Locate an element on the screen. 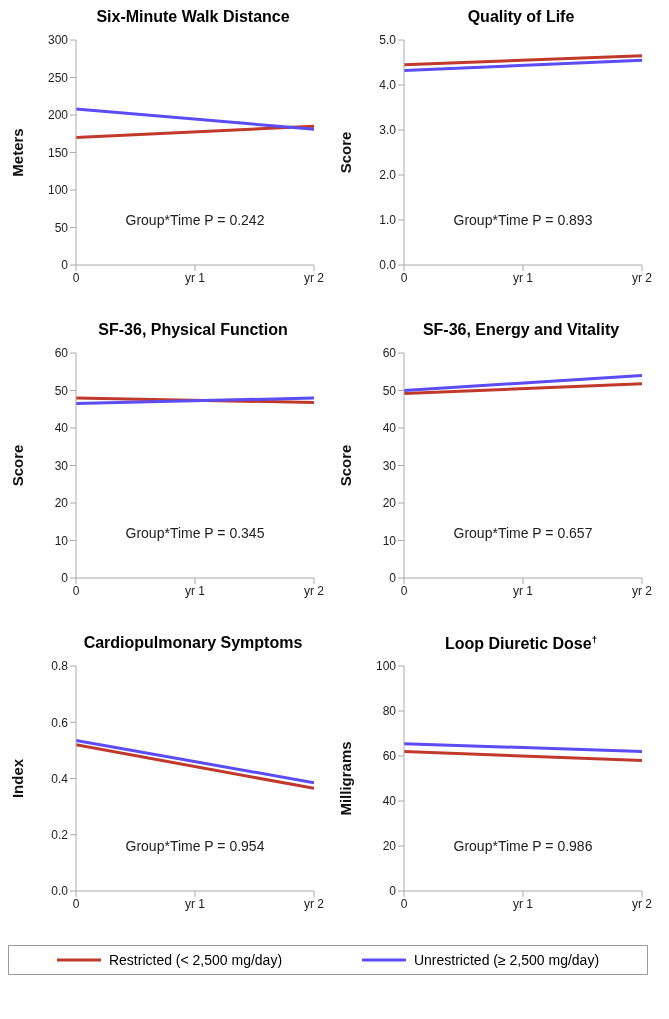 The height and width of the screenshot is (1019, 669). annotation: Group*Time P = 0.893 is located at coordinates (523, 220).